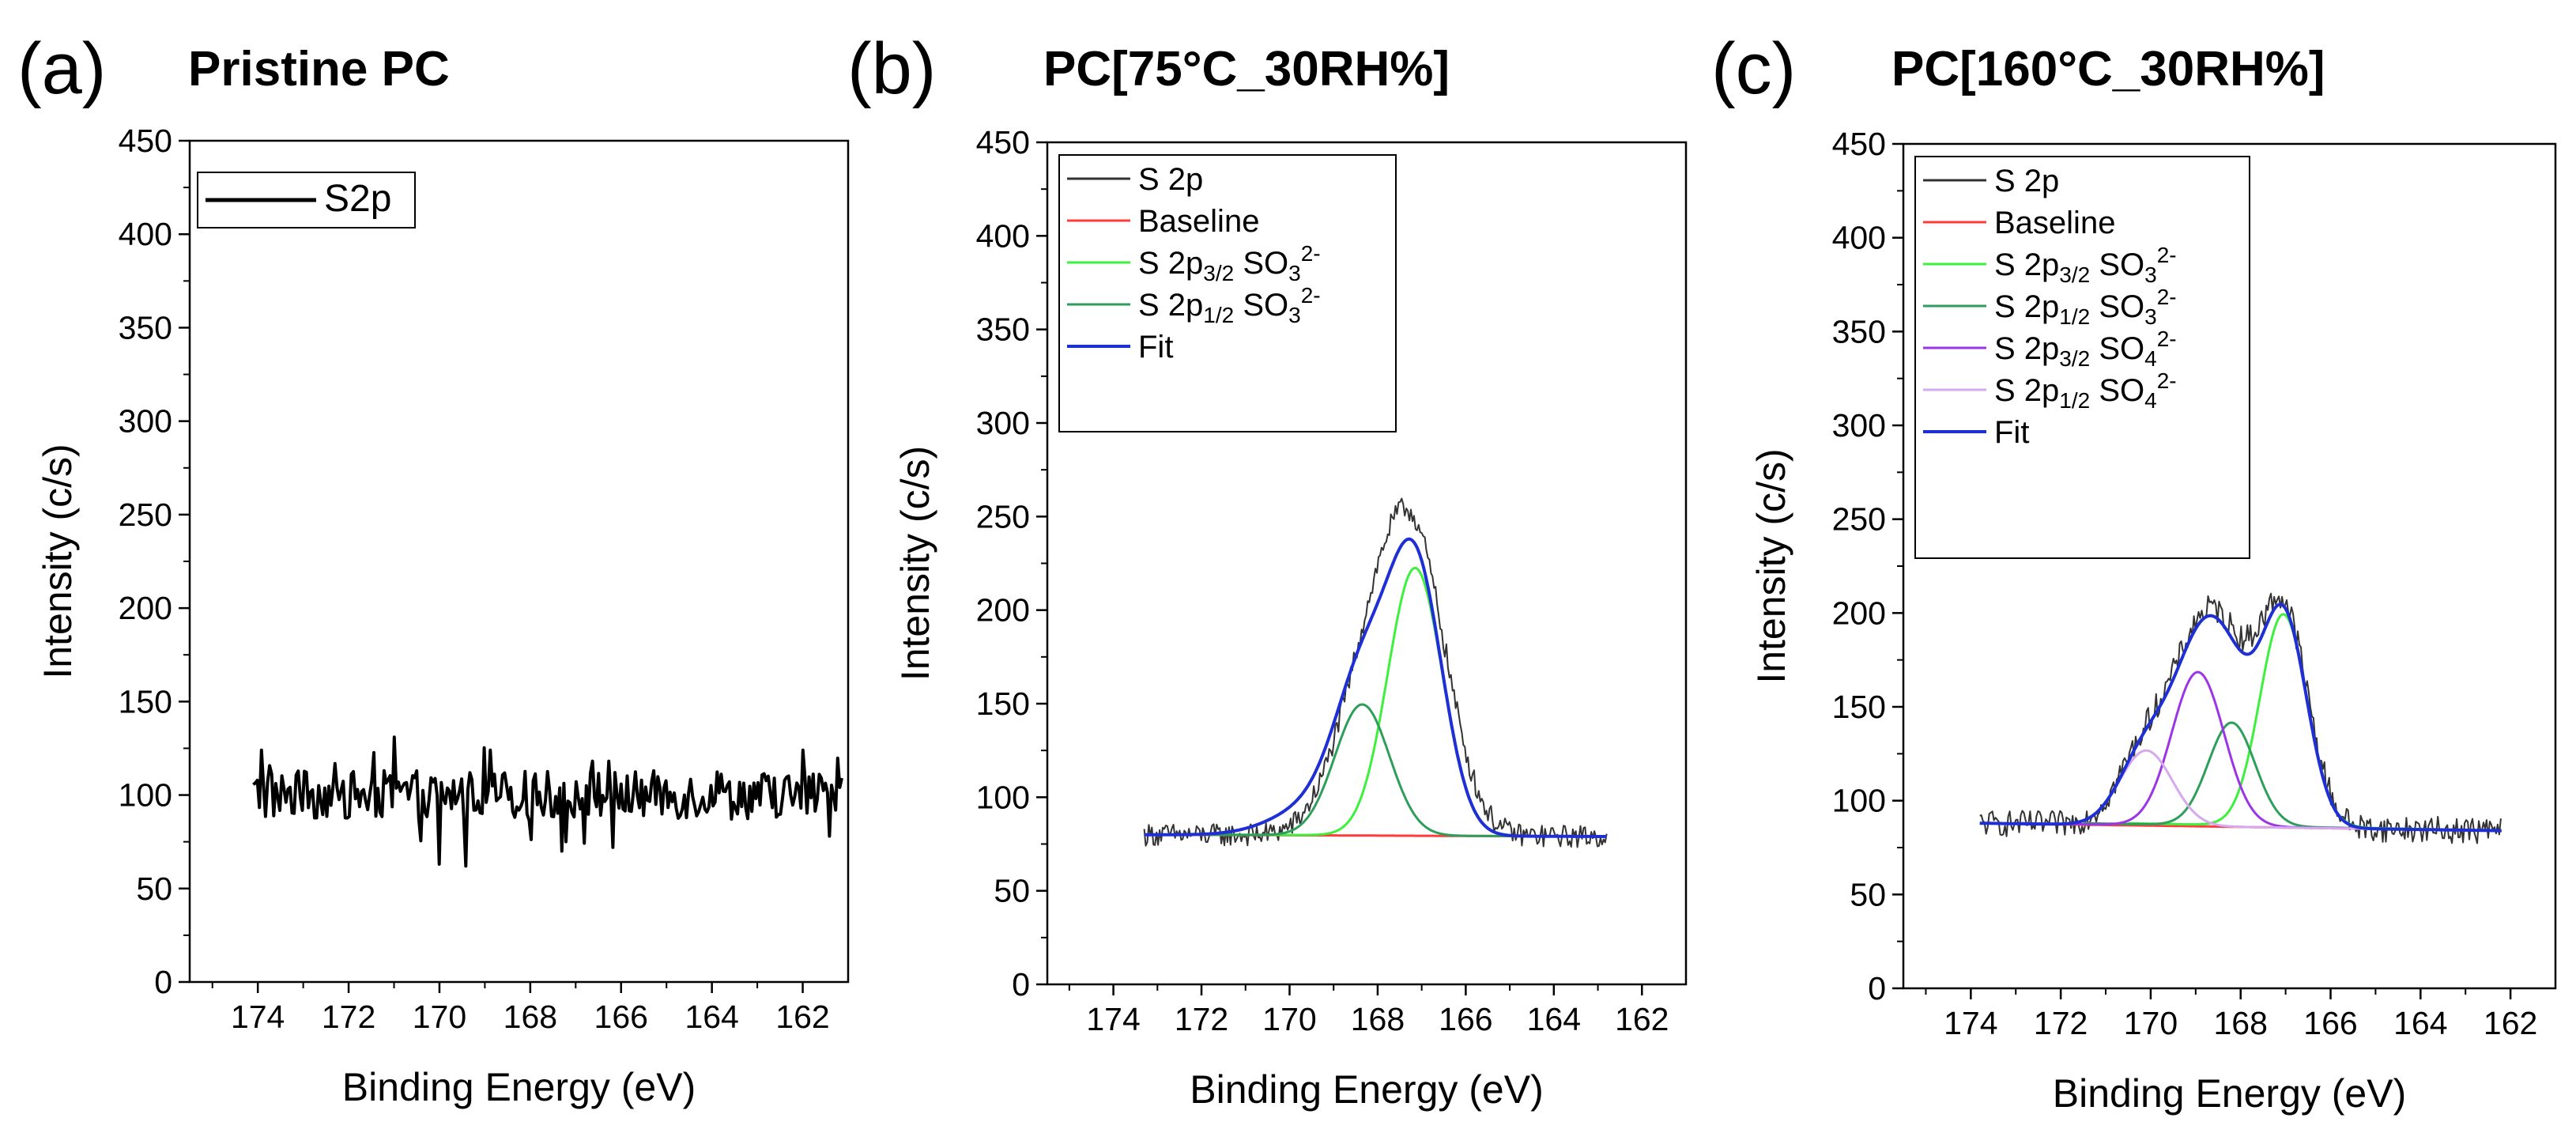 This screenshot has height=1133, width=2576. What do you see at coordinates (2085, 390) in the screenshot?
I see `legend-entry: S 2p1/2 SO42-` at bounding box center [2085, 390].